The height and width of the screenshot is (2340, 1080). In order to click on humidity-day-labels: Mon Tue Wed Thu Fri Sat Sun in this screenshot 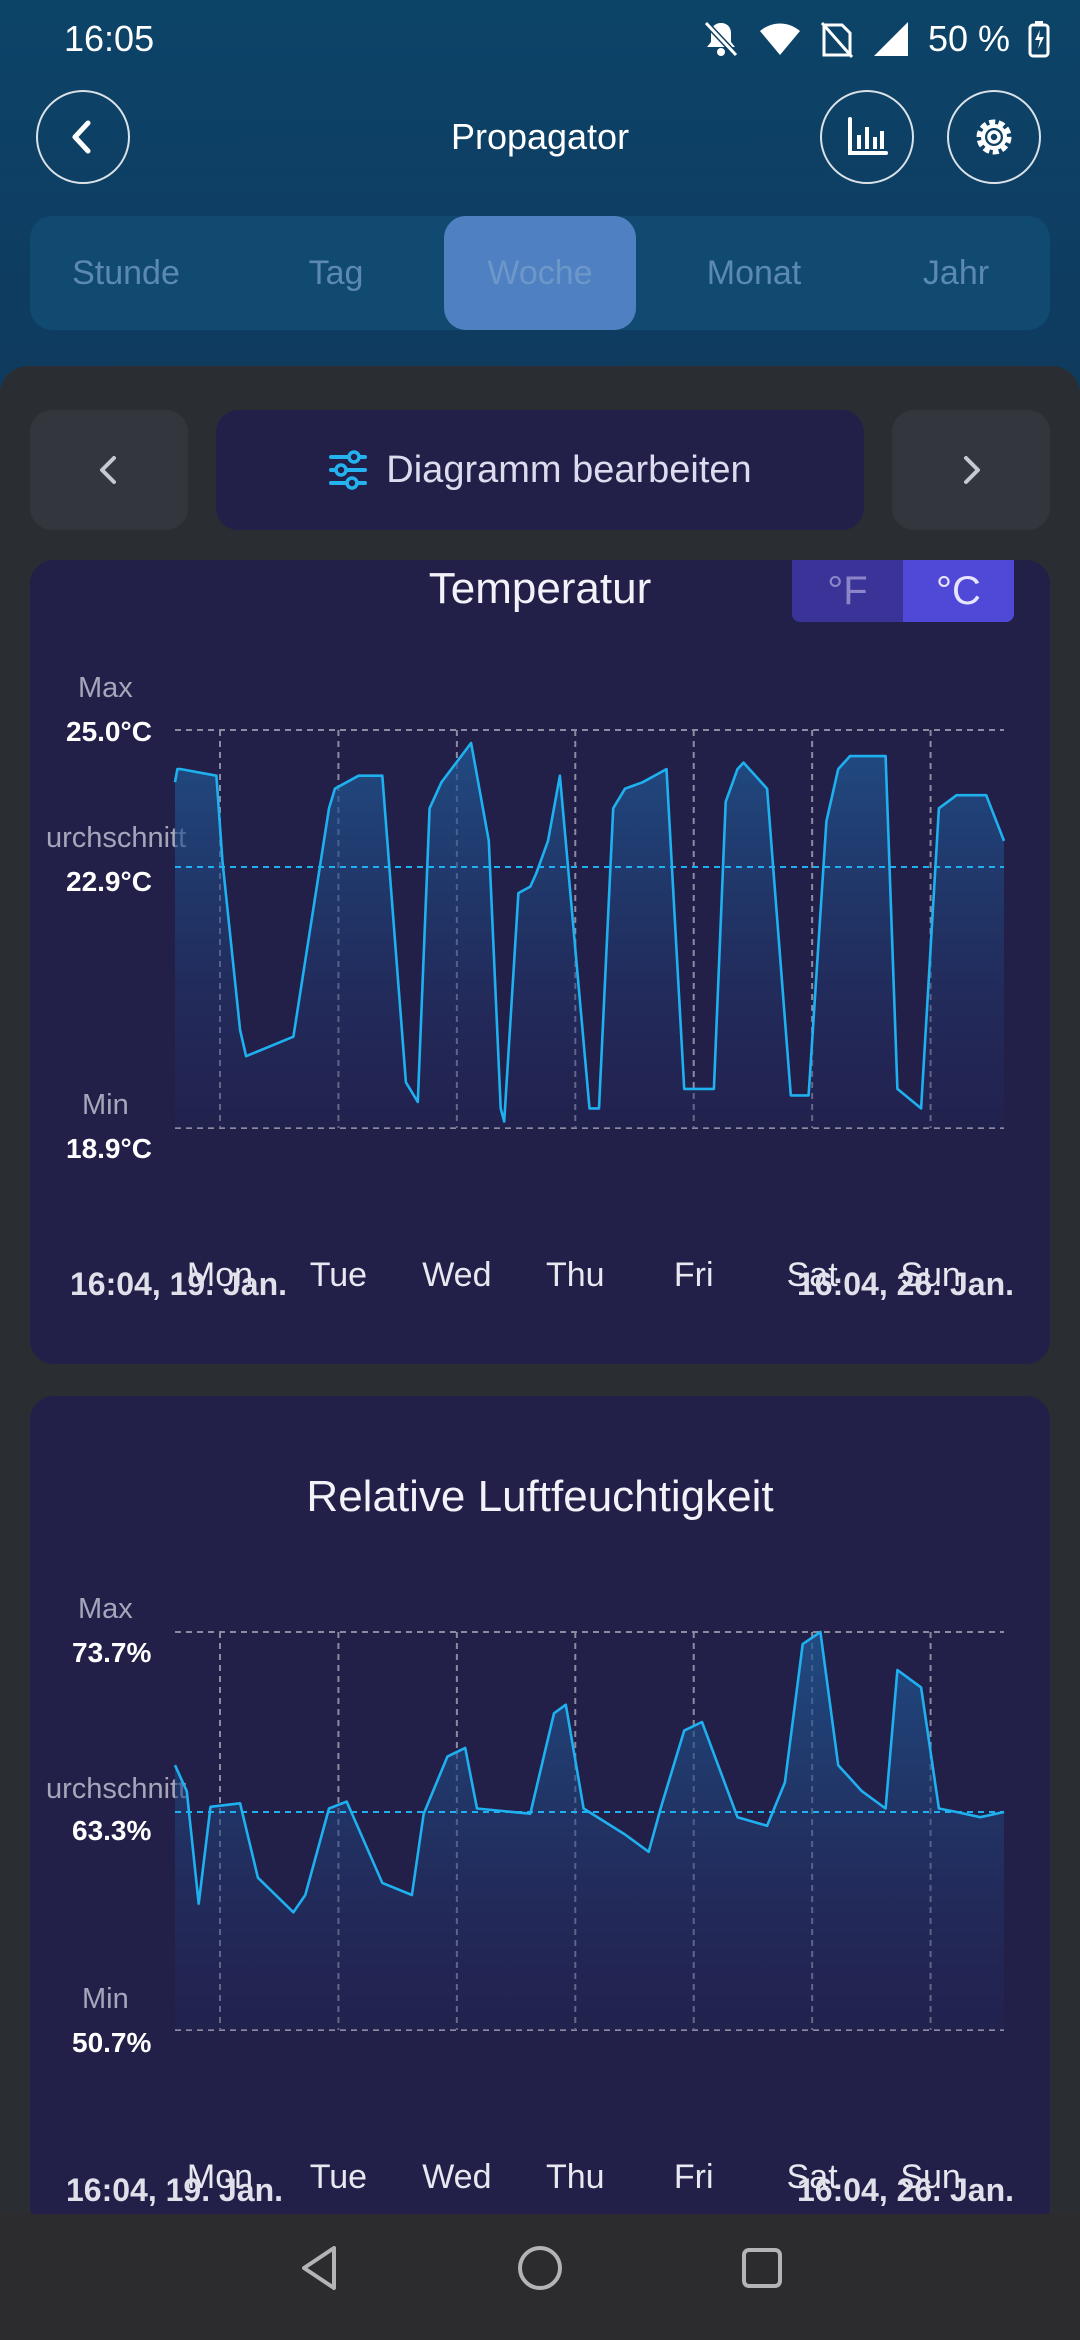, I will do `click(574, 2177)`.